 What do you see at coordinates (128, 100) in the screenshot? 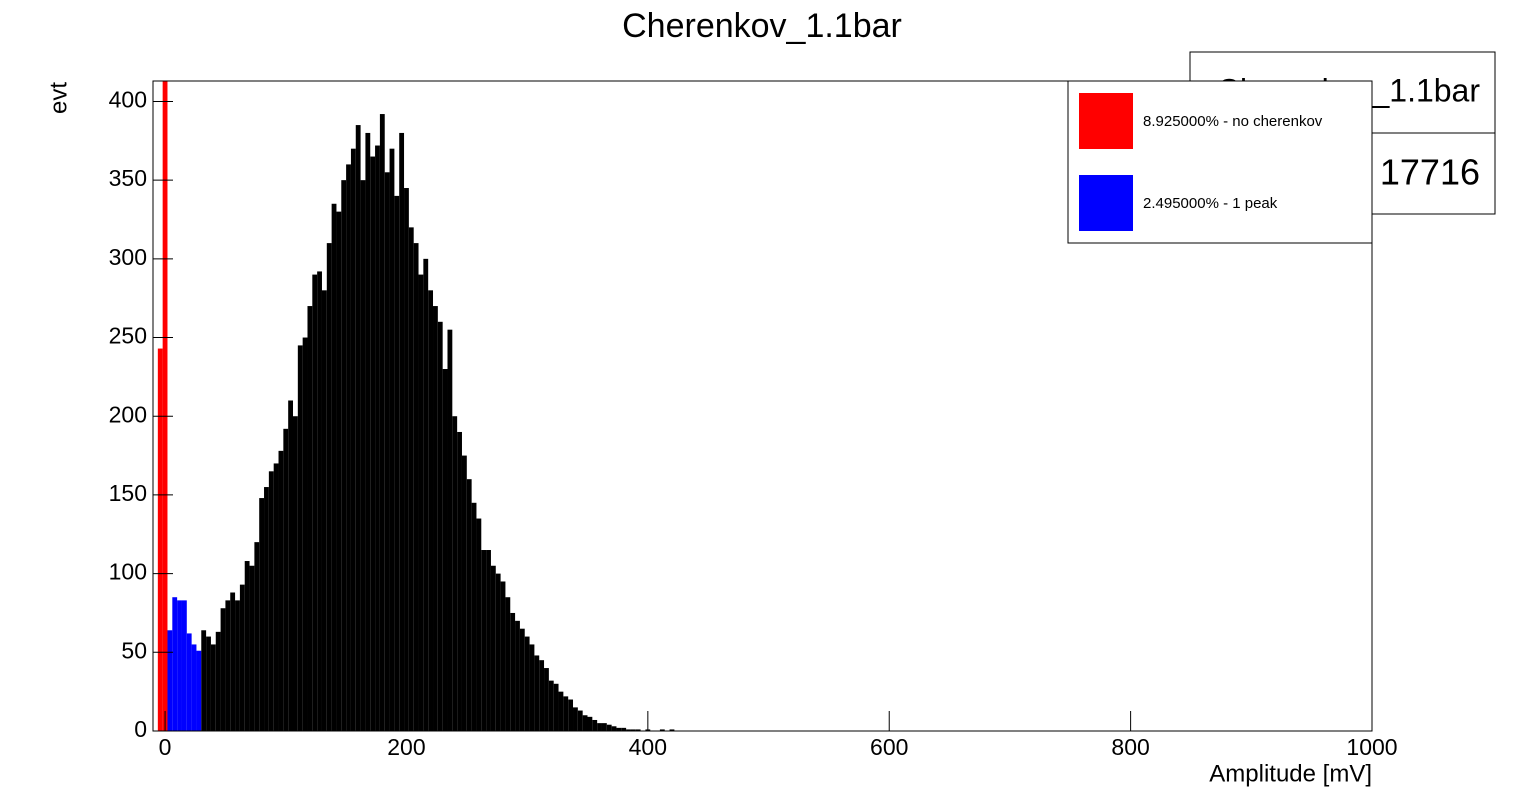
I see `y-tick-label: 400` at bounding box center [128, 100].